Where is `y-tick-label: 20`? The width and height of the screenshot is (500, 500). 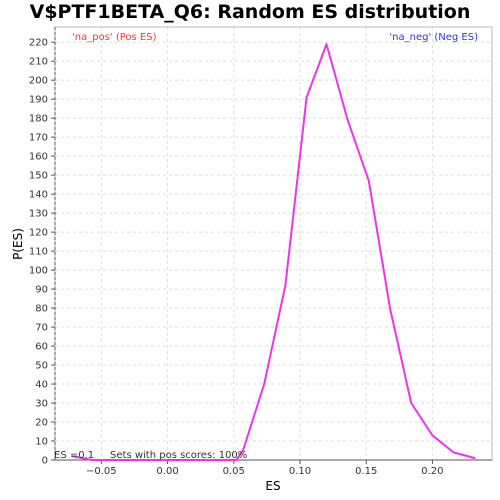
y-tick-label: 20 is located at coordinates (41, 423).